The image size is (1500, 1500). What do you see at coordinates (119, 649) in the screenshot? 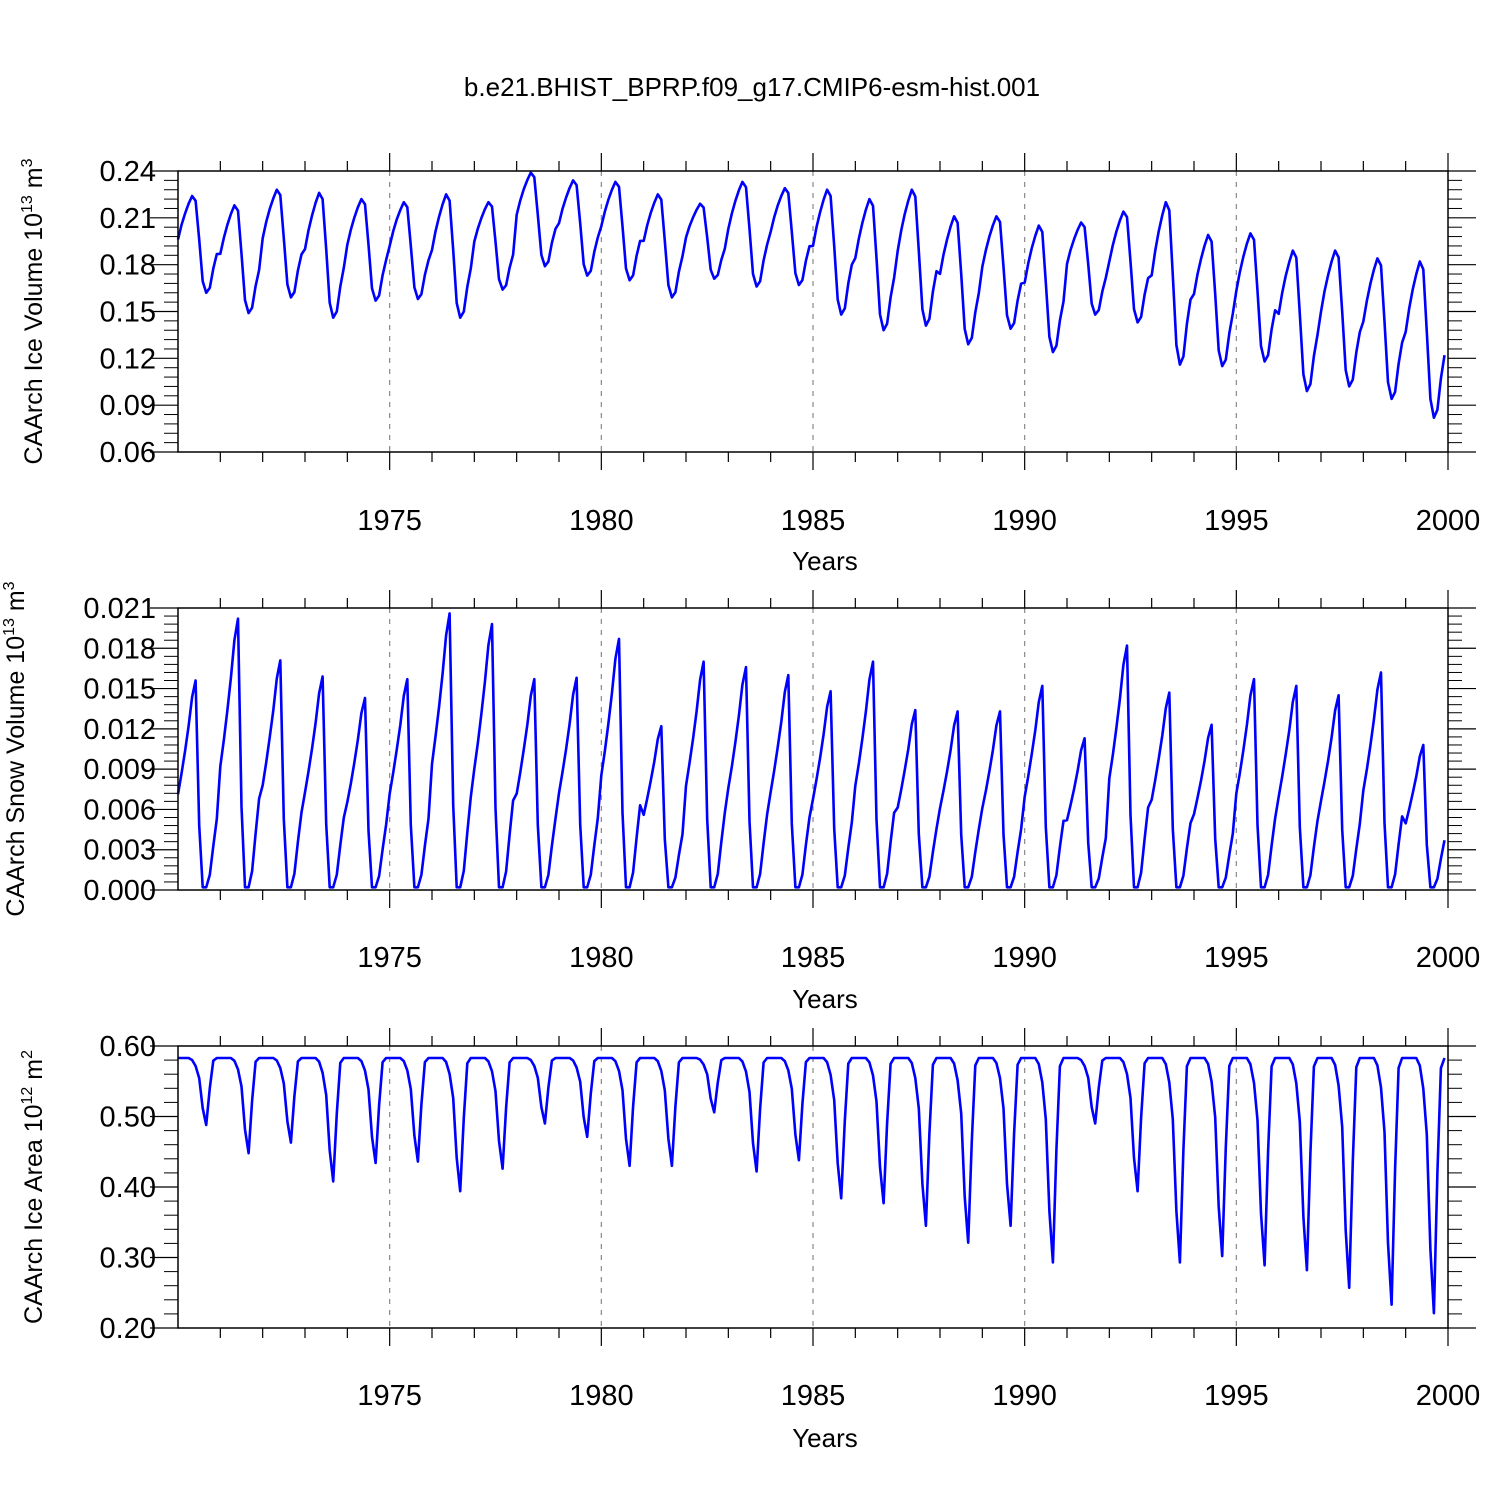
I see `y-tick-label: 0.018` at bounding box center [119, 649].